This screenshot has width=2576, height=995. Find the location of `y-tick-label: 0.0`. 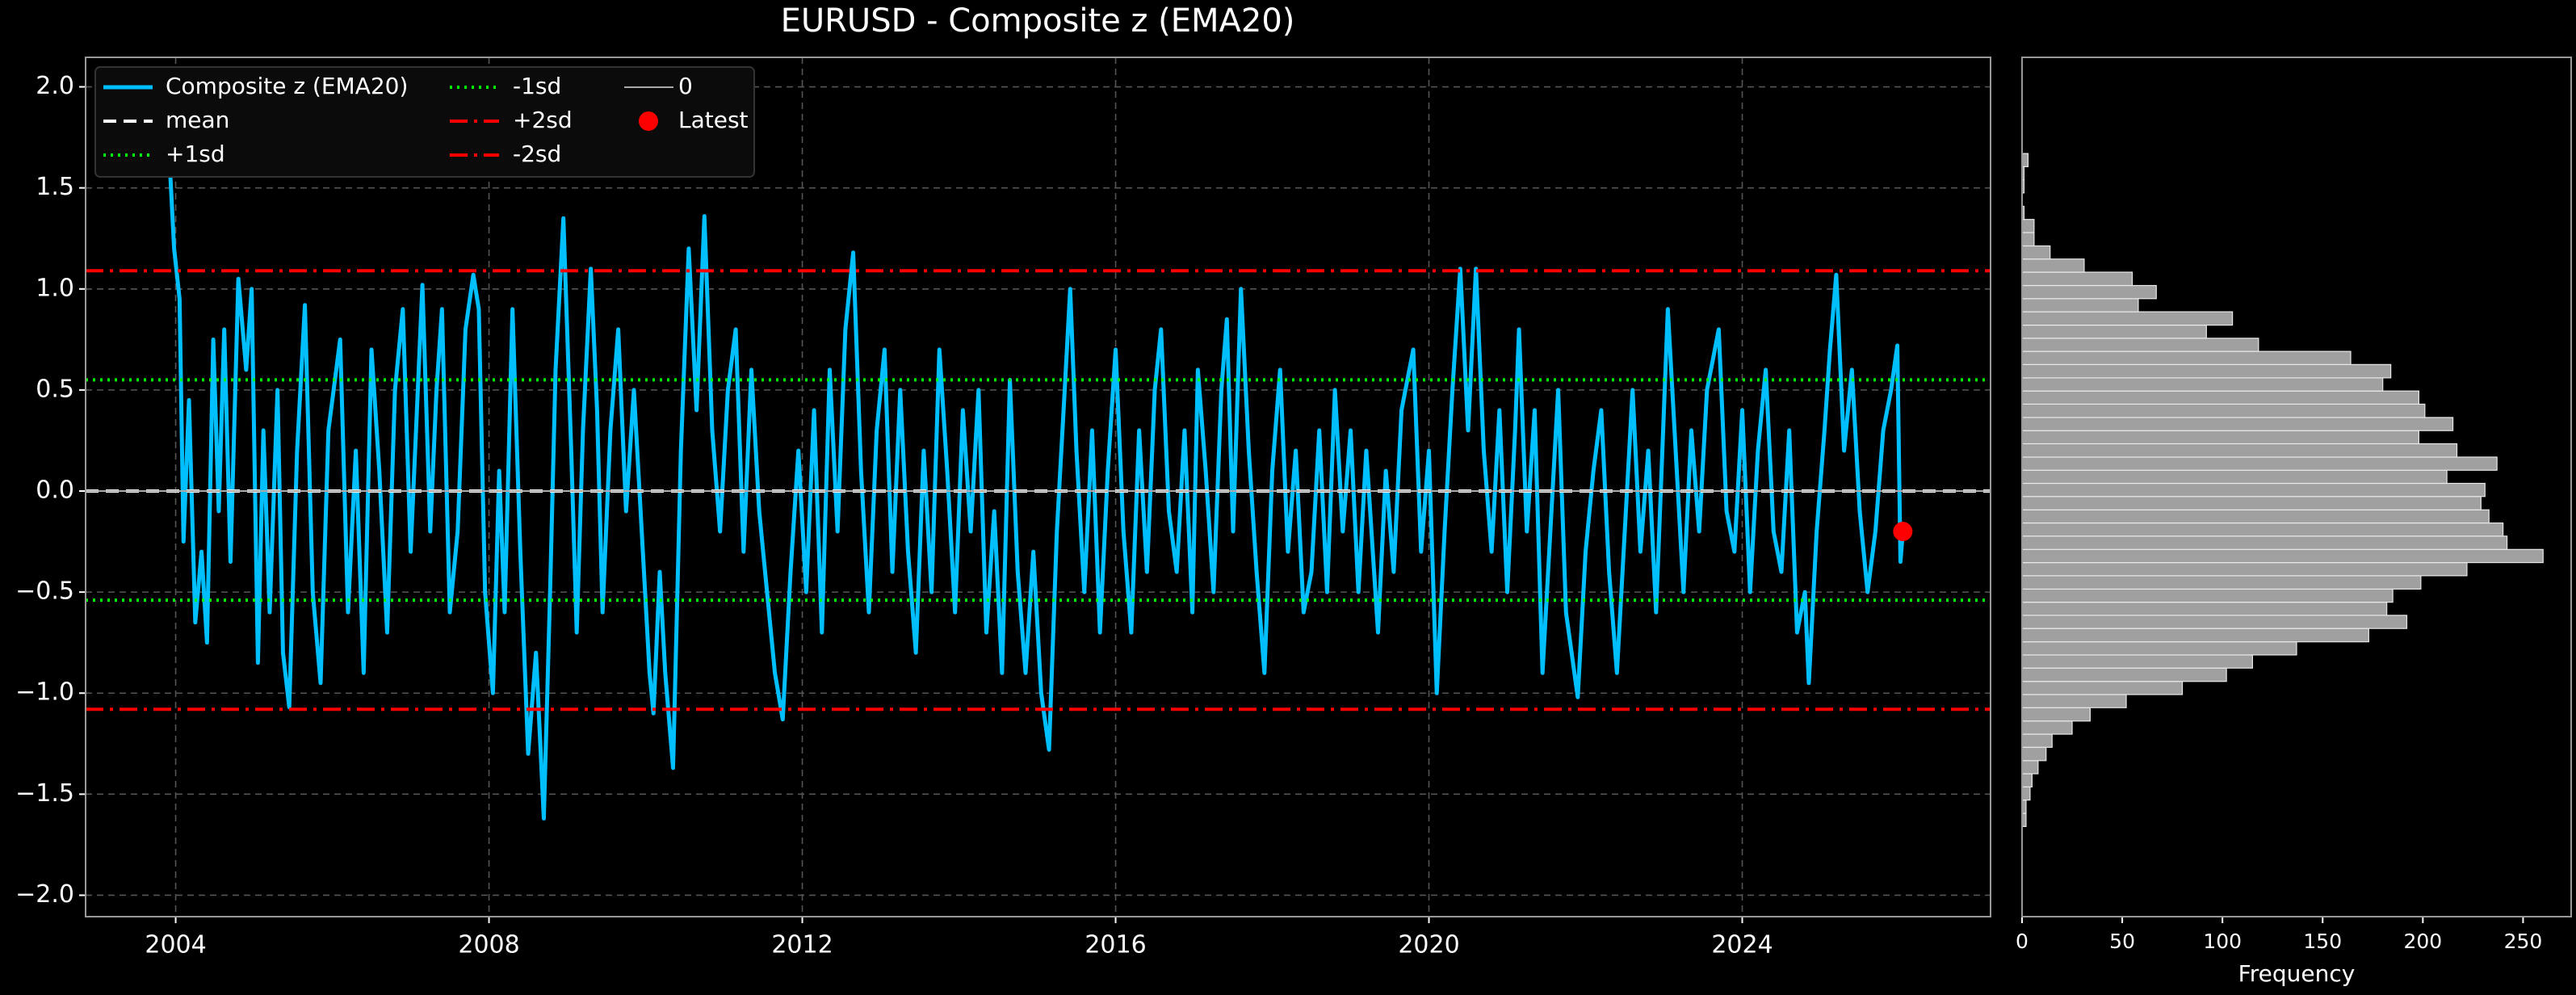

y-tick-label: 0.0 is located at coordinates (55, 491).